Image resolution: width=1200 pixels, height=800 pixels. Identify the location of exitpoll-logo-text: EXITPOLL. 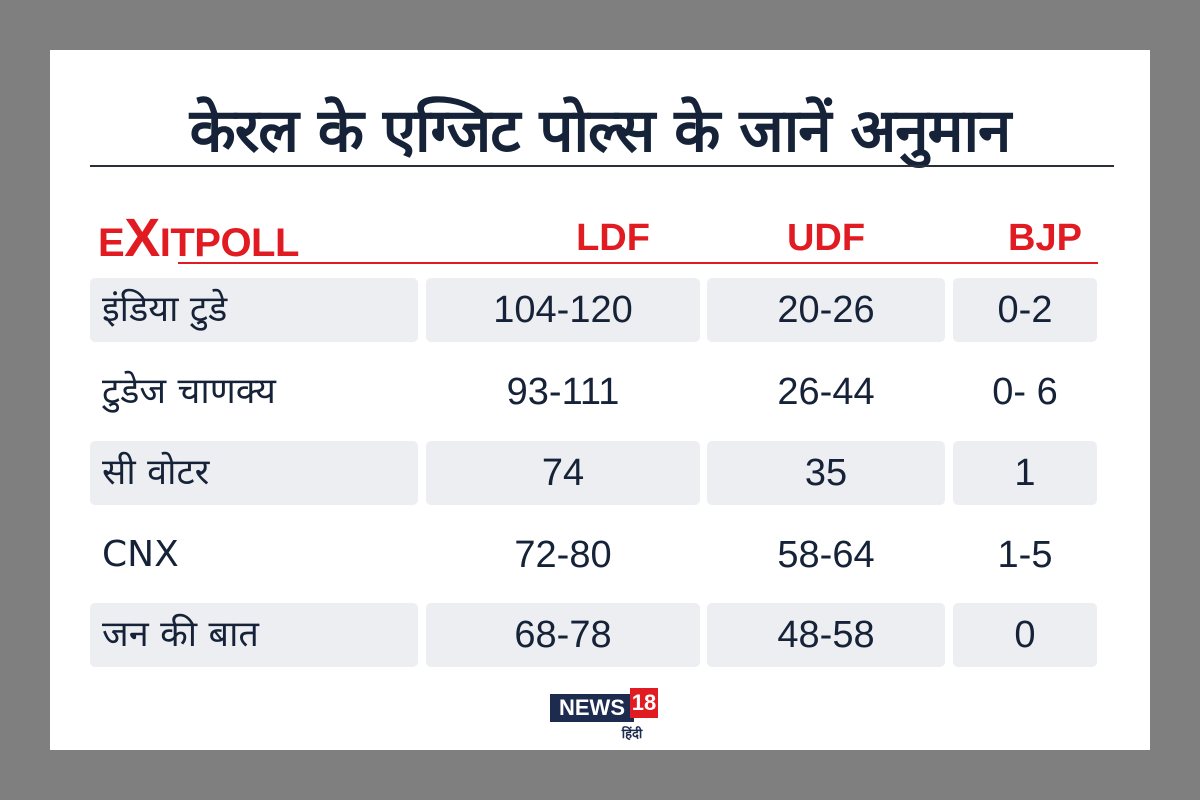
(198, 240).